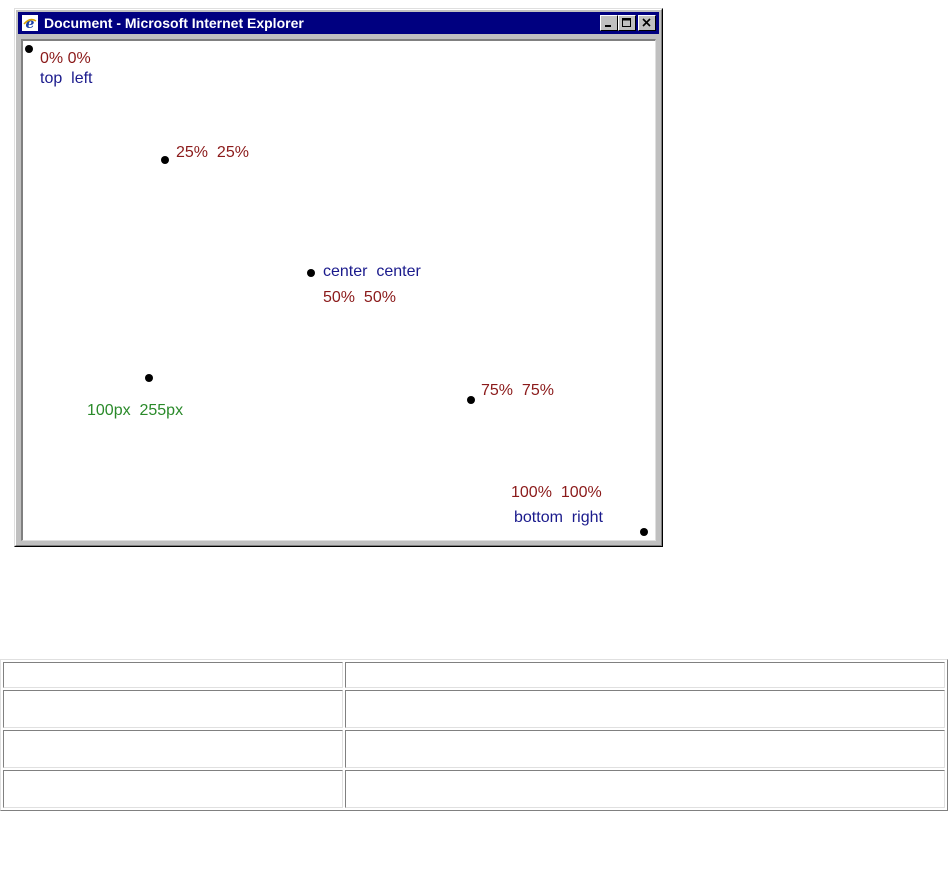 The height and width of the screenshot is (885, 951). Describe the element at coordinates (338, 23) in the screenshot. I see `title-bar: e Document - Microsoft Internet Explorer` at that location.